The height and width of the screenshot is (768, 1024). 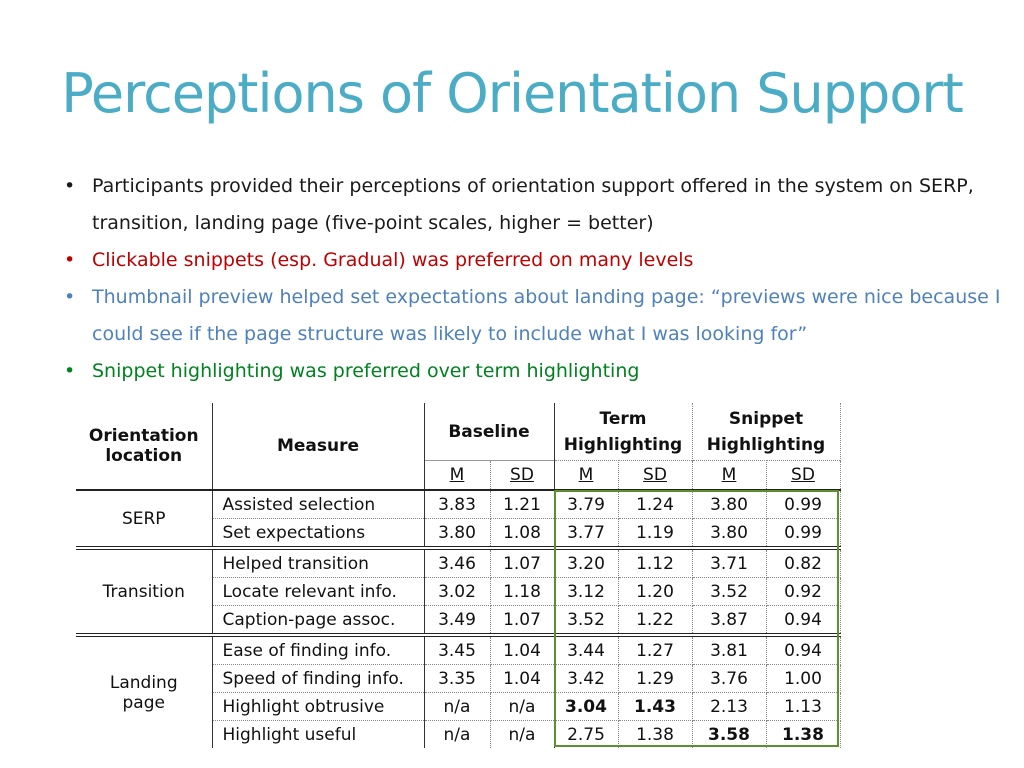 What do you see at coordinates (318, 447) in the screenshot?
I see `header-measure: Measure` at bounding box center [318, 447].